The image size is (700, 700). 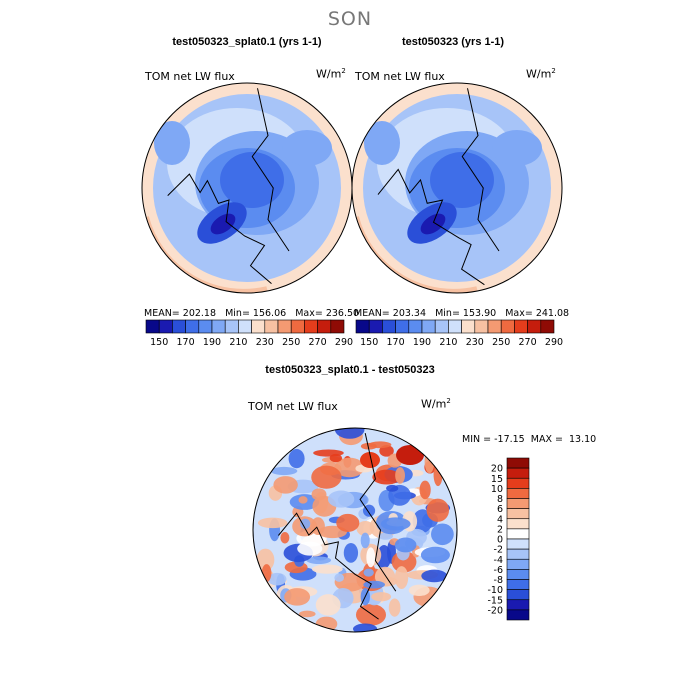 What do you see at coordinates (331, 74) in the screenshot?
I see `panel-1-units: W/m2` at bounding box center [331, 74].